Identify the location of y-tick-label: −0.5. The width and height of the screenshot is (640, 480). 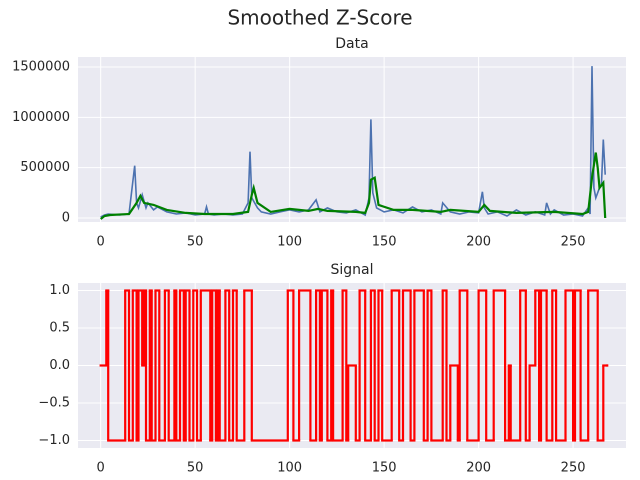
(54, 403).